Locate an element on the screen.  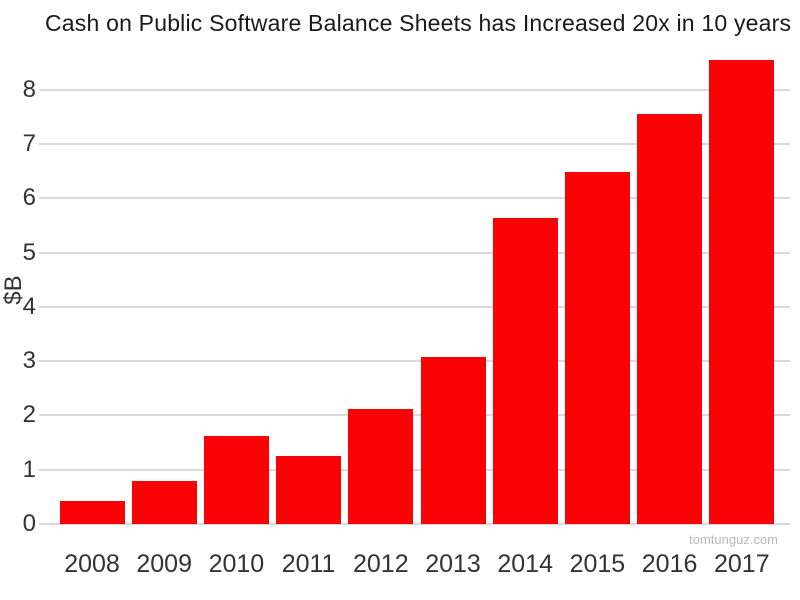
y-tick-label-1: 1 is located at coordinates (29, 469).